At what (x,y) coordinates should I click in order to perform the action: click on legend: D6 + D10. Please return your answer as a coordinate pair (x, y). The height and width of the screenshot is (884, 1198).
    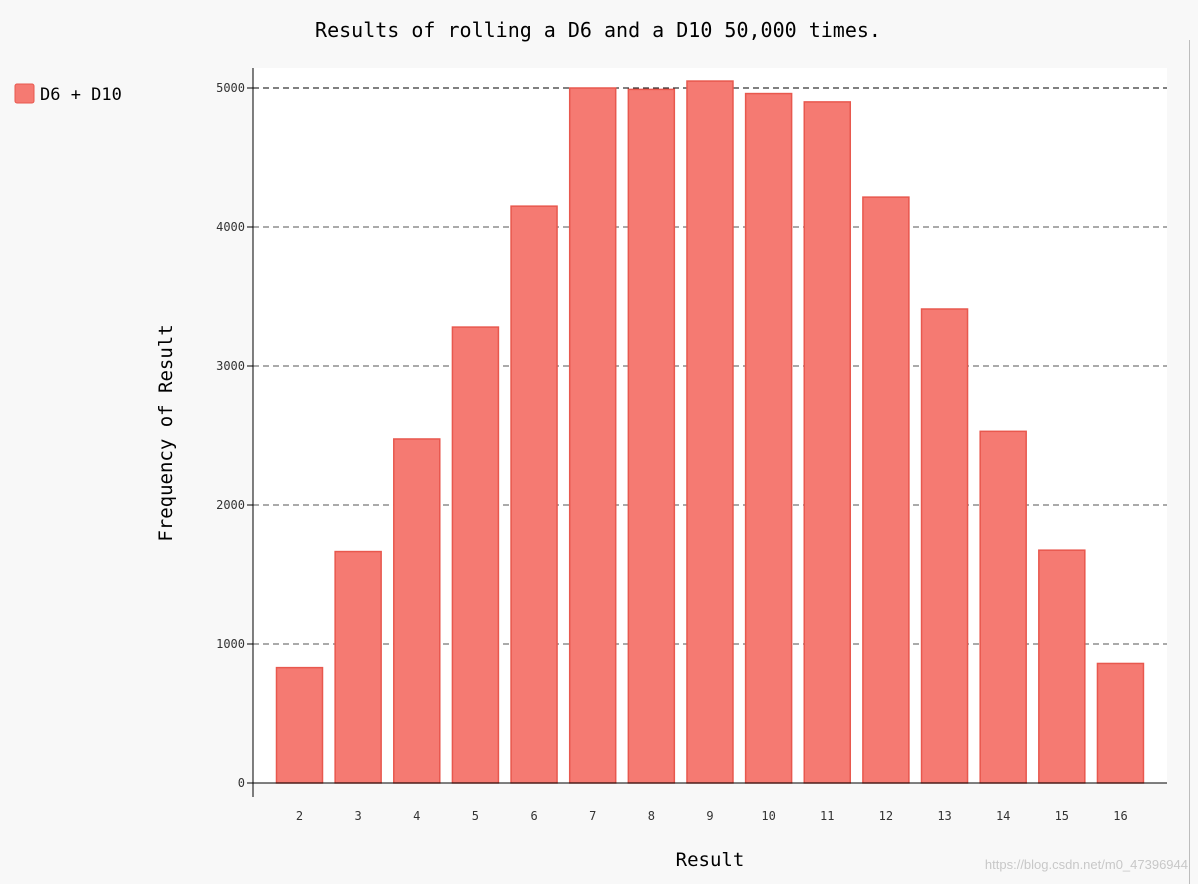
    Looking at the image, I should click on (68, 94).